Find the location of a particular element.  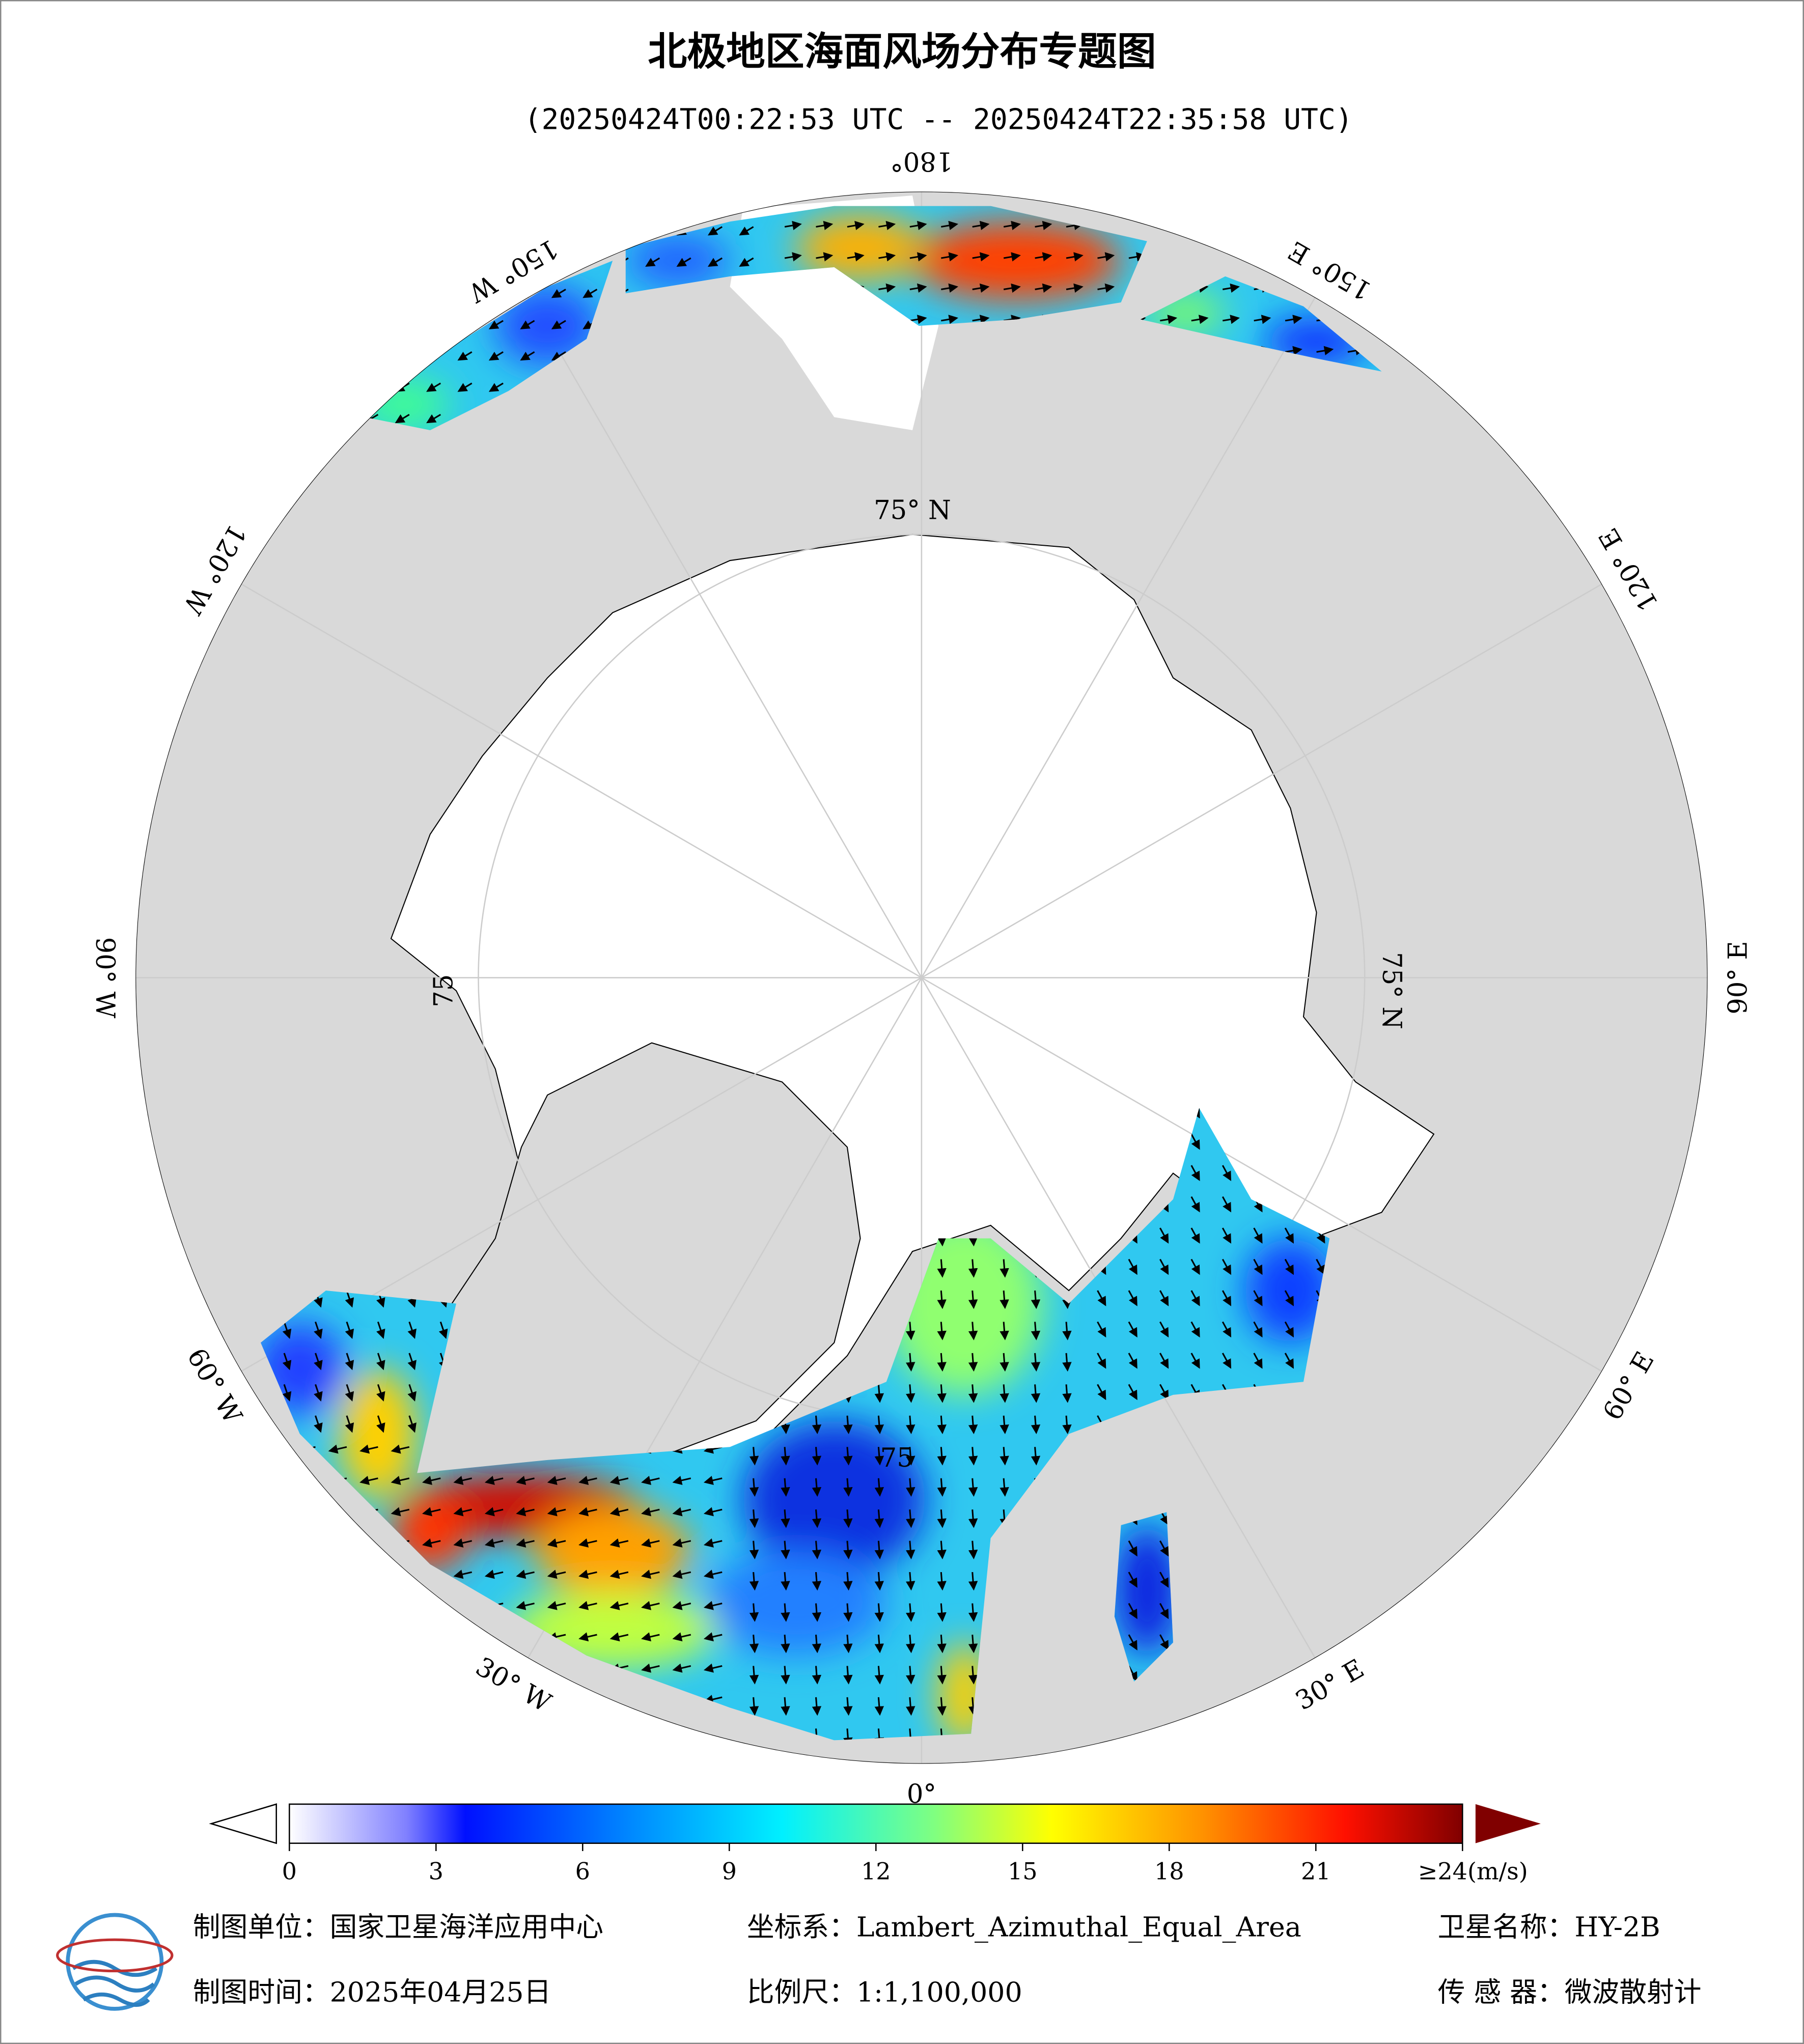

footer-item: 制图时间：2025年04月25日 is located at coordinates (372, 1992).